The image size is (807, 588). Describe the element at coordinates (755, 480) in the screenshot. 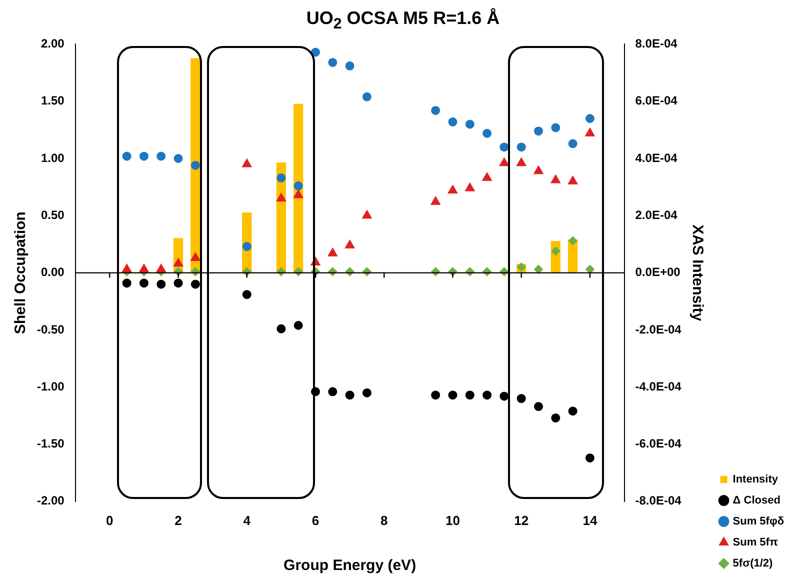

I see `legend-label: Intensity` at that location.